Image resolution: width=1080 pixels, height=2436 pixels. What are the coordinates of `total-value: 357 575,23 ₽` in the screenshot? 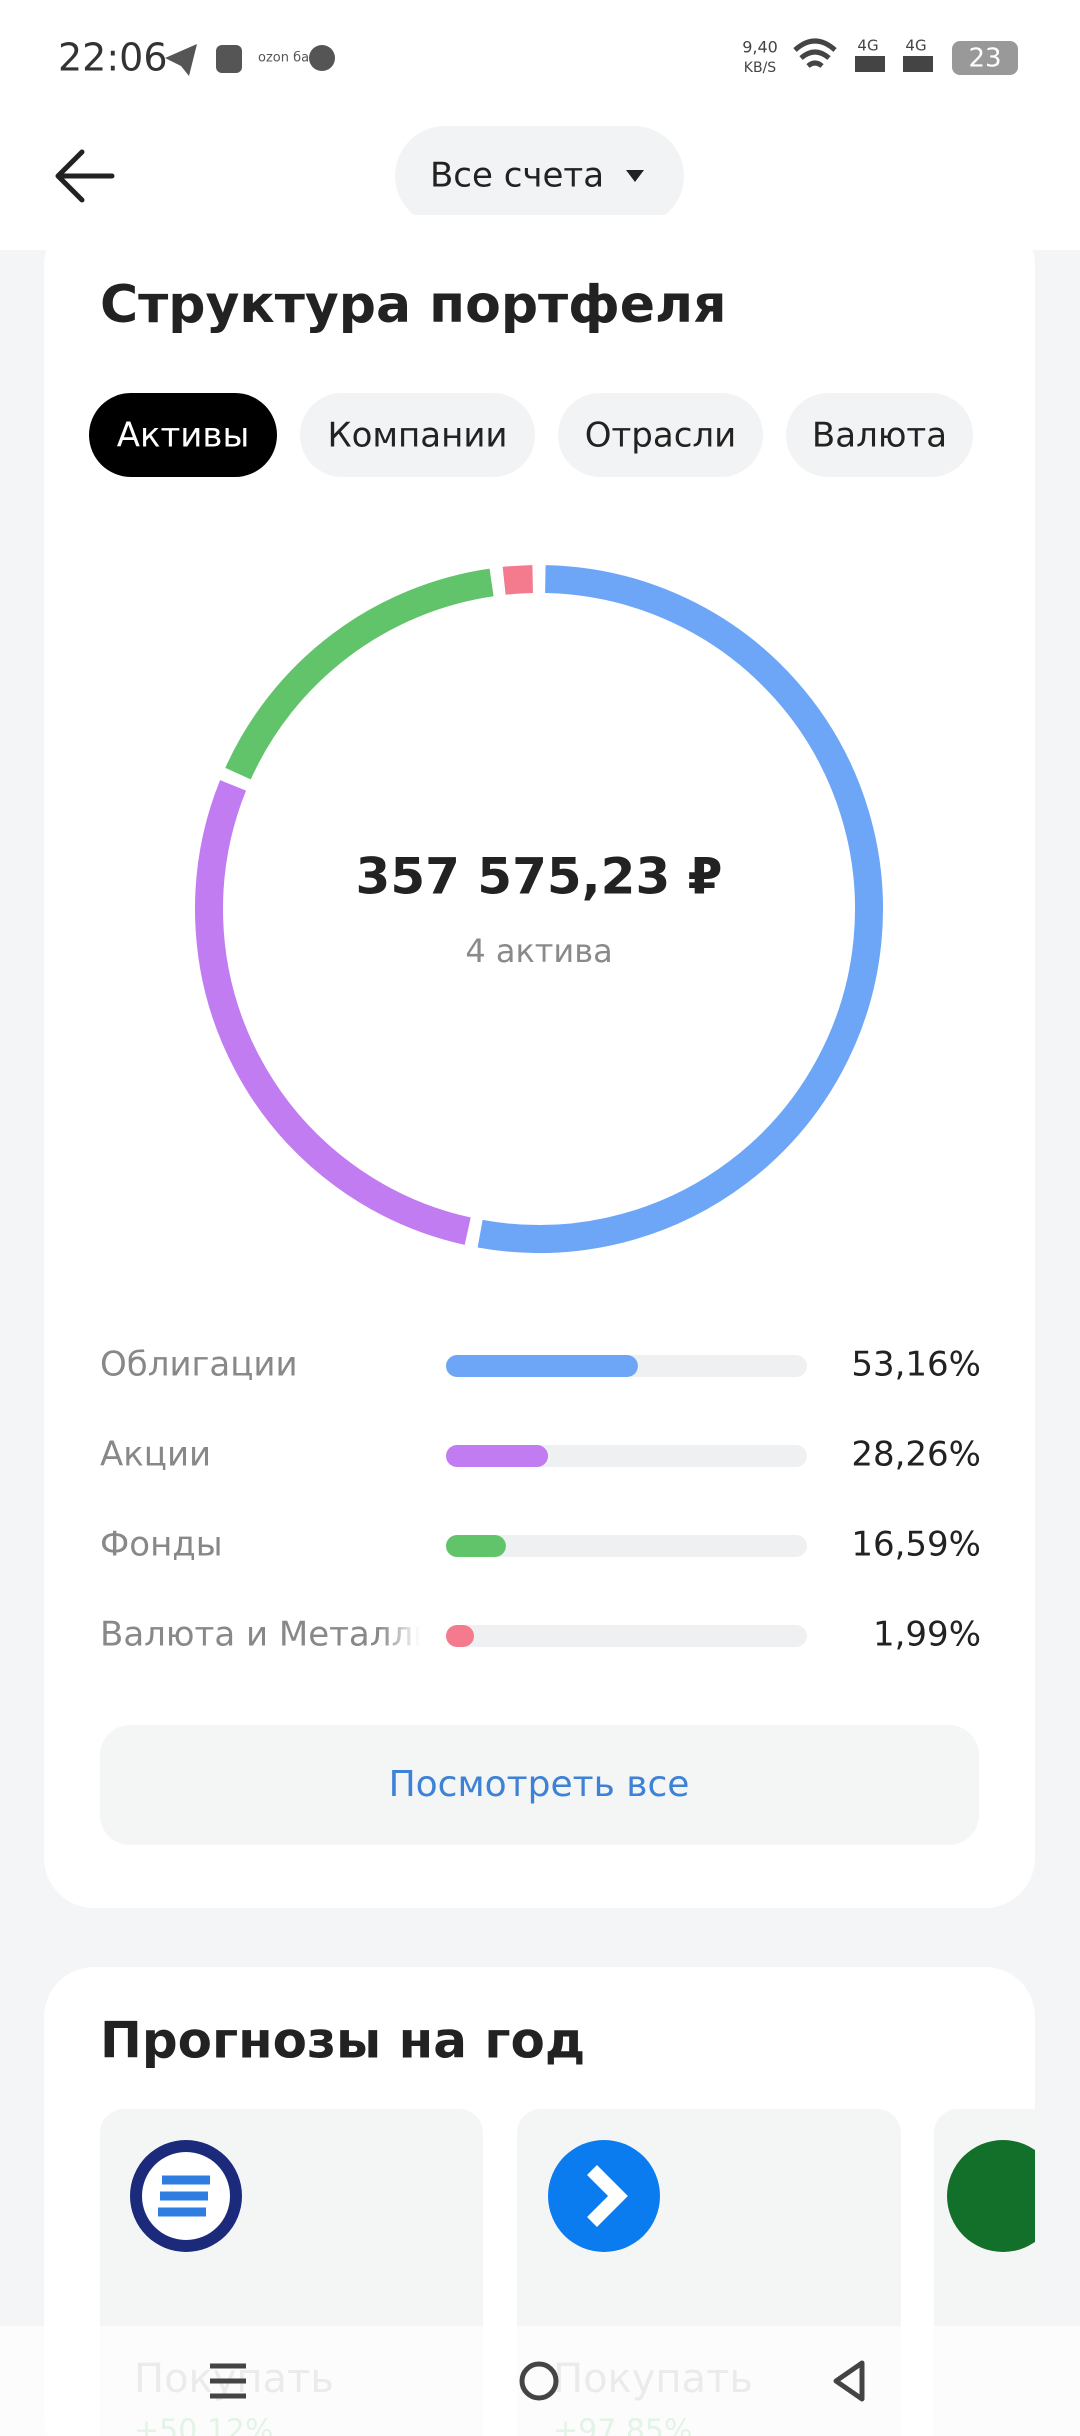 It's located at (539, 877).